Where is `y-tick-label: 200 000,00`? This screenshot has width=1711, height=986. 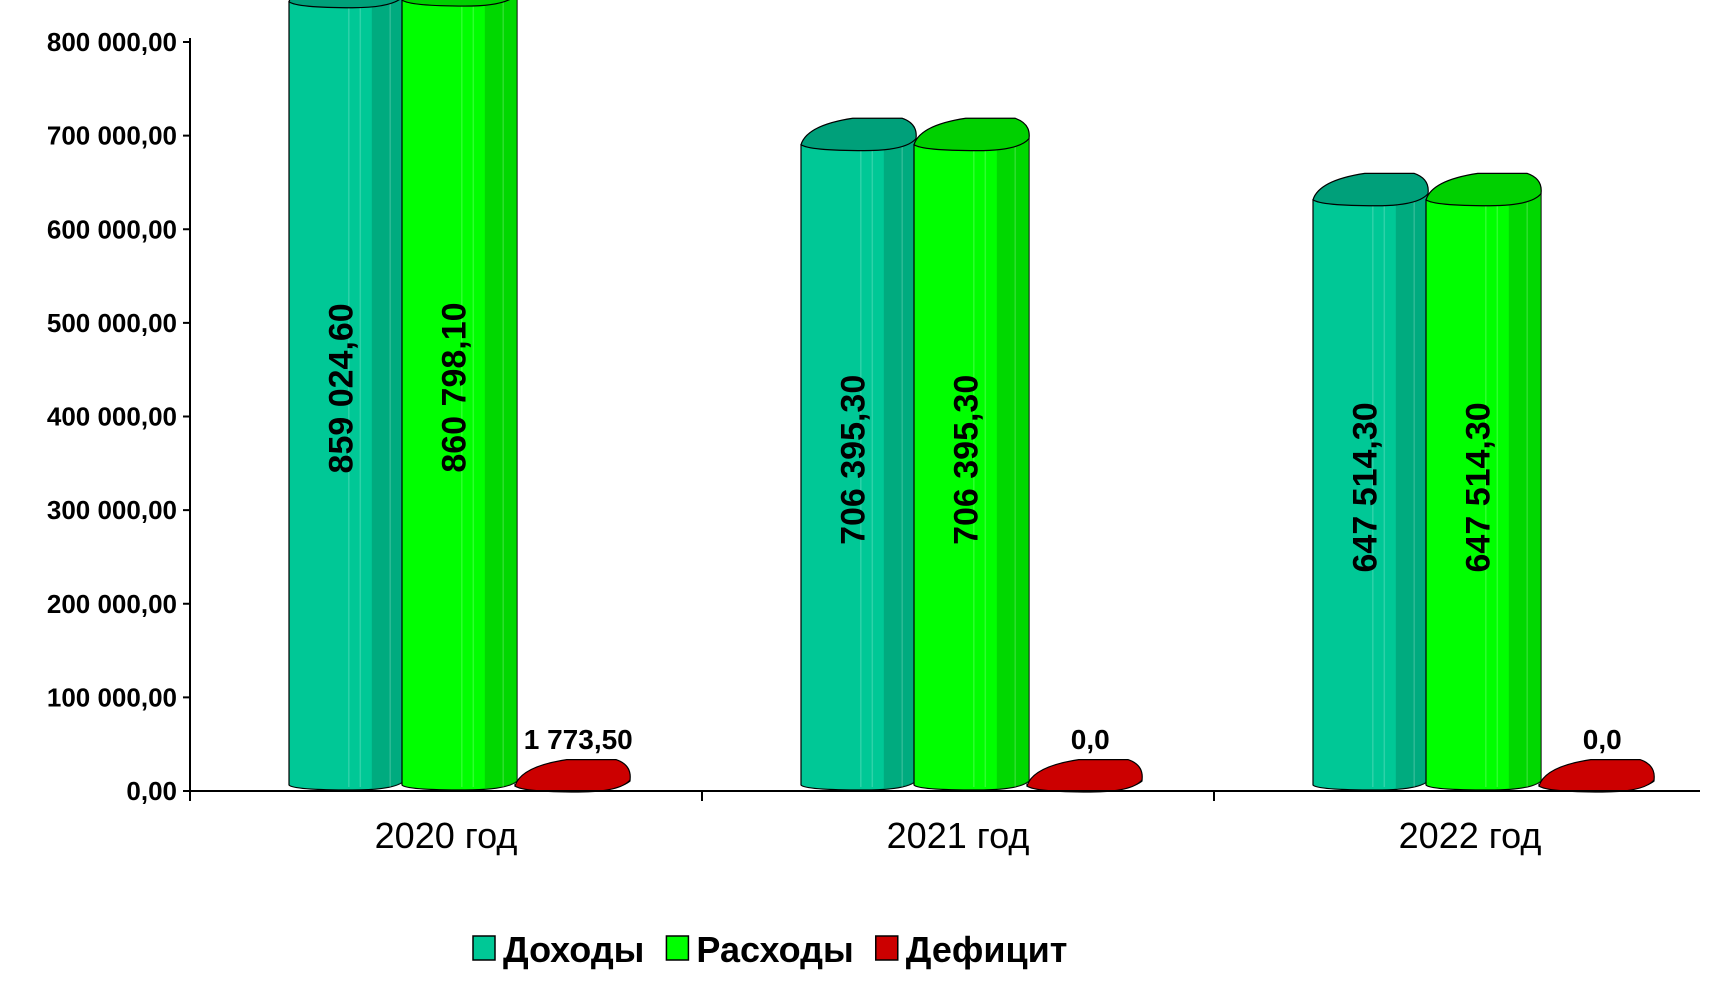 y-tick-label: 200 000,00 is located at coordinates (112, 604).